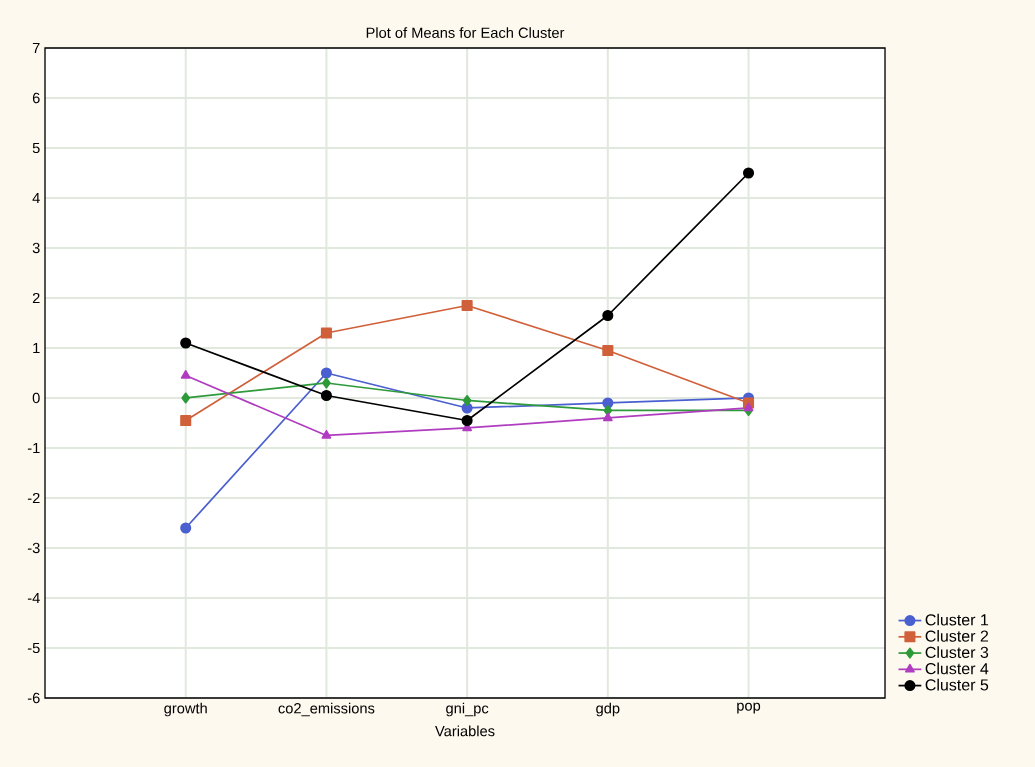 The width and height of the screenshot is (1035, 767). What do you see at coordinates (465, 731) in the screenshot?
I see `x-axis-title: Variables` at bounding box center [465, 731].